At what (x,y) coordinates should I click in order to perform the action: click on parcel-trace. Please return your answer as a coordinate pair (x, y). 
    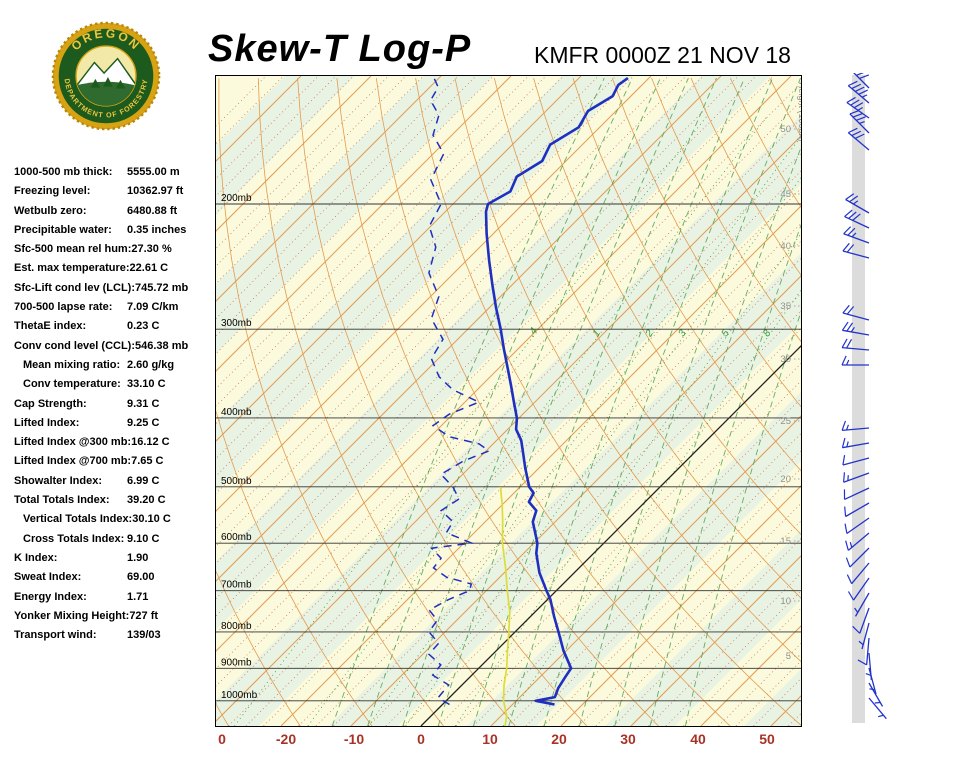
    Looking at the image, I should click on (505, 606).